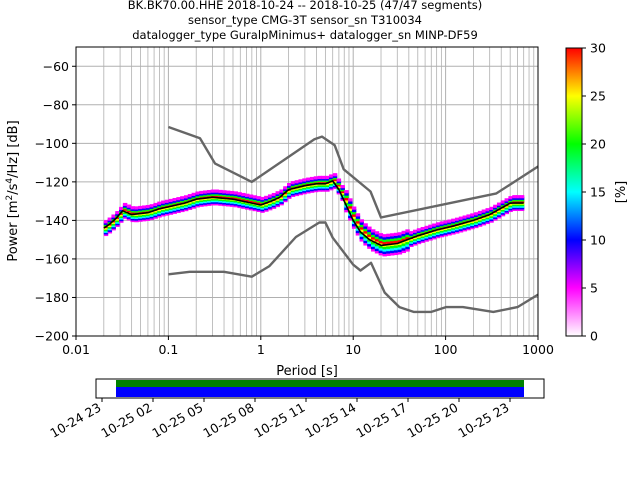 This screenshot has width=640, height=484. I want to click on time-tick-label: 10-25 08, so click(228, 420).